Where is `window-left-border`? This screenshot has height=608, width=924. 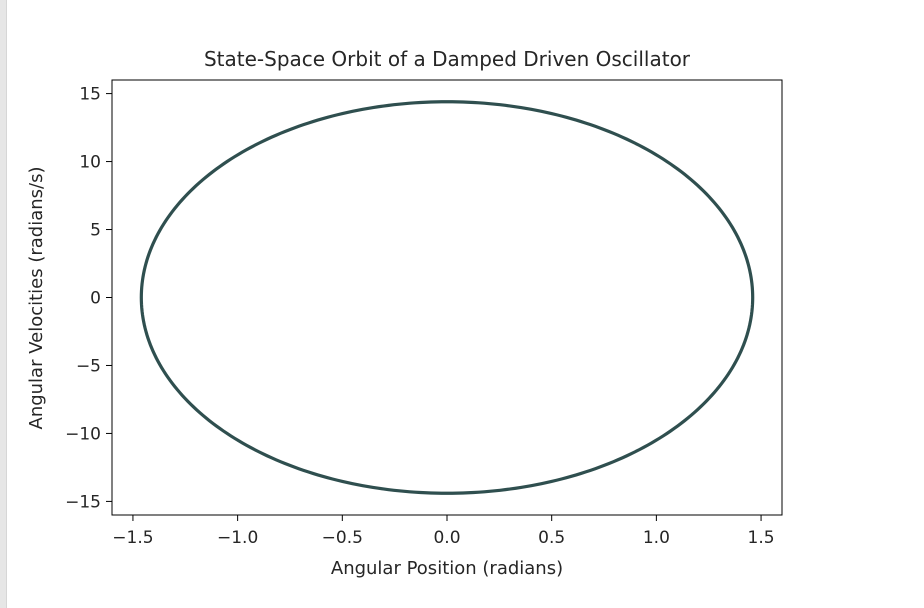 window-left-border is located at coordinates (3, 304).